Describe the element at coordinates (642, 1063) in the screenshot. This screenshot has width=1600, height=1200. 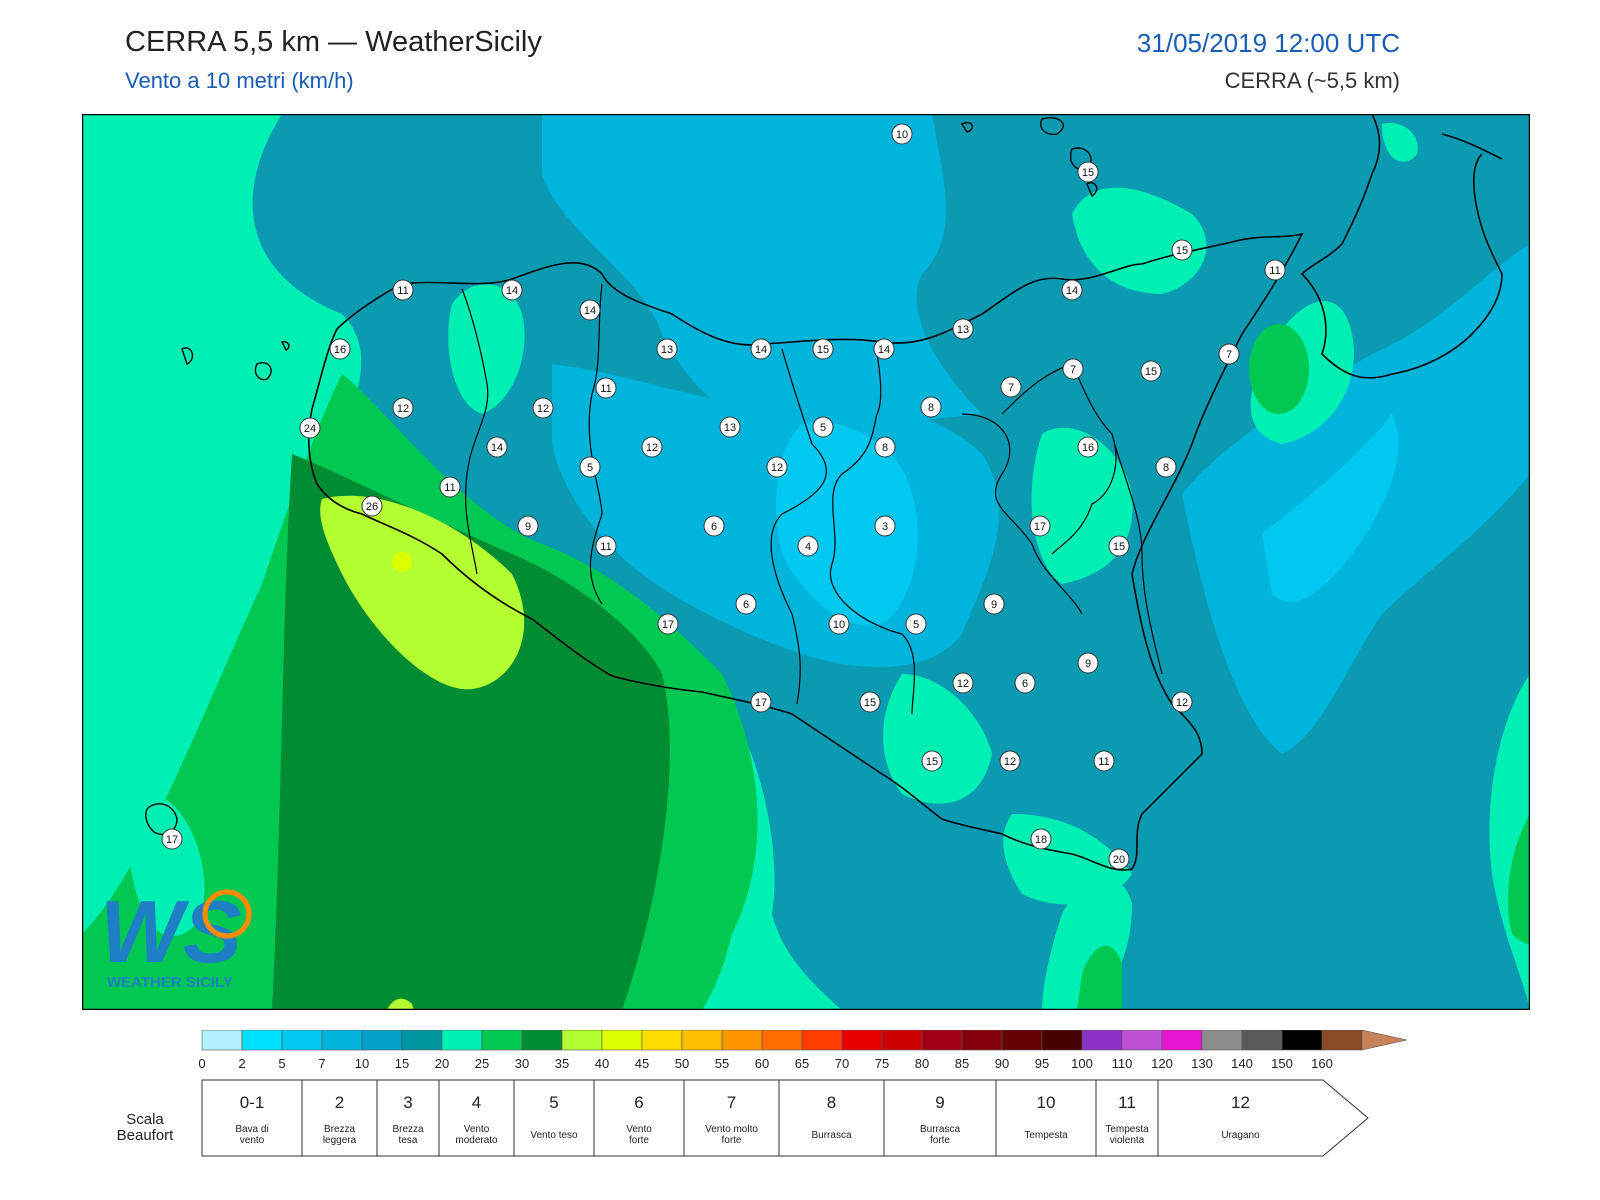
I see `color-scale-tick: 45` at that location.